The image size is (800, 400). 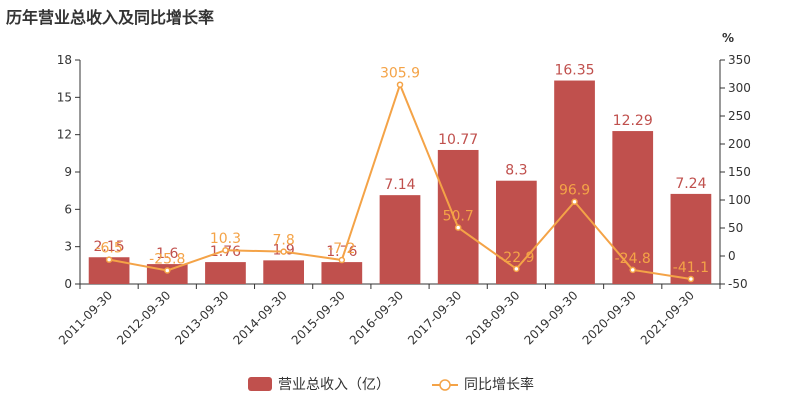 I want to click on growth-value-label: 7.8, so click(x=284, y=241).